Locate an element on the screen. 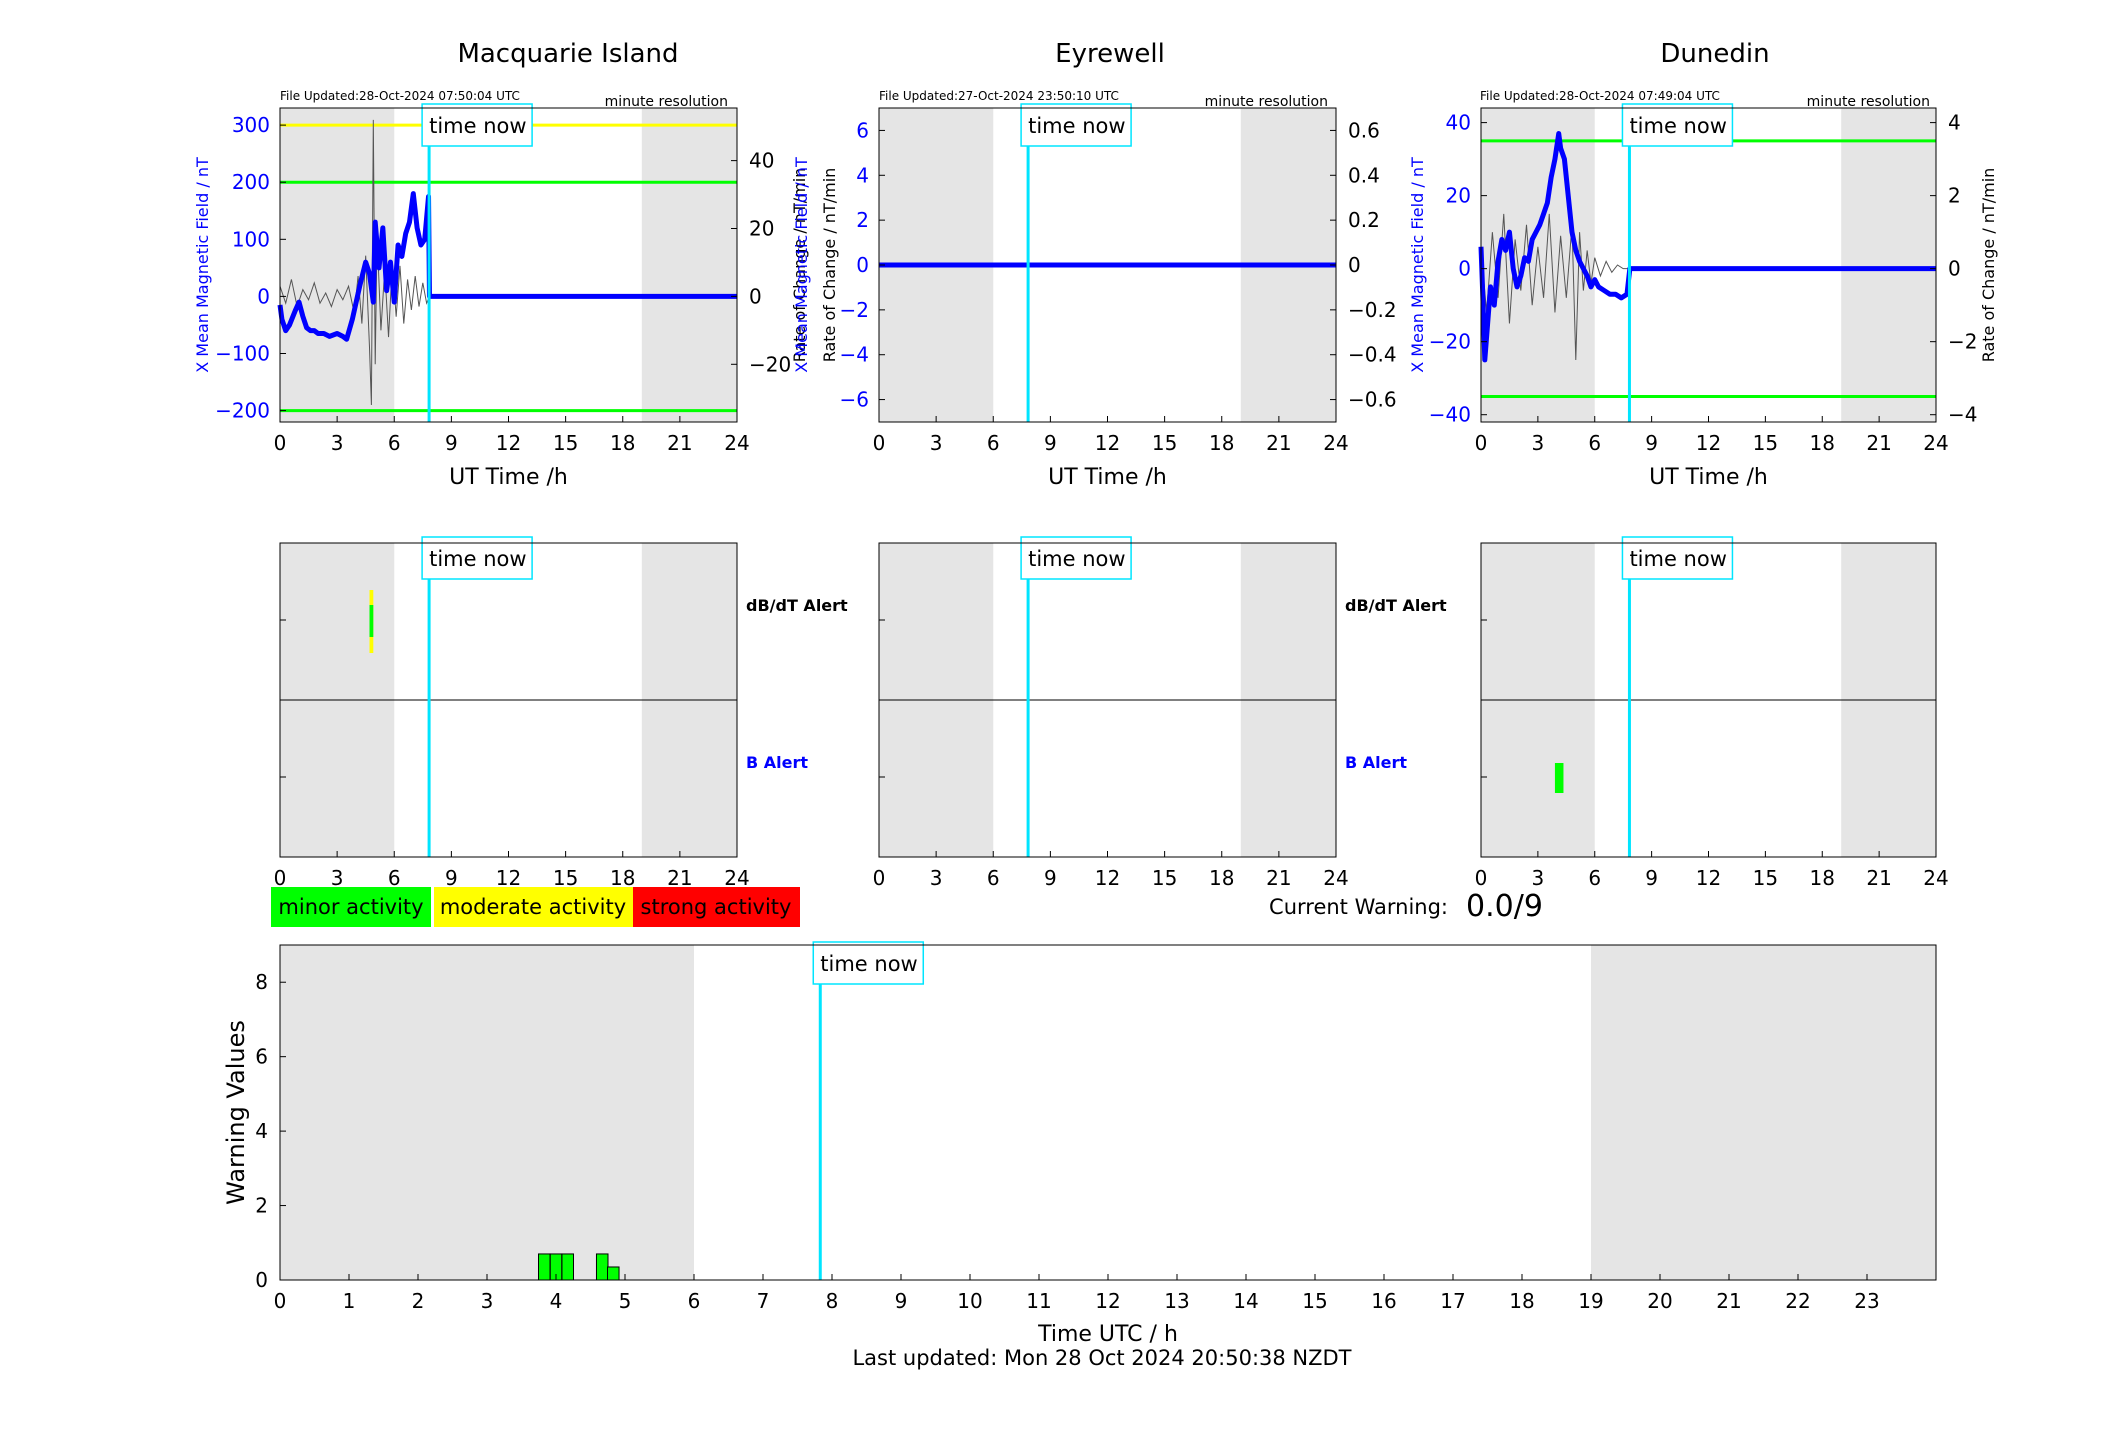  x-tick-label: 8 is located at coordinates (832, 1301).